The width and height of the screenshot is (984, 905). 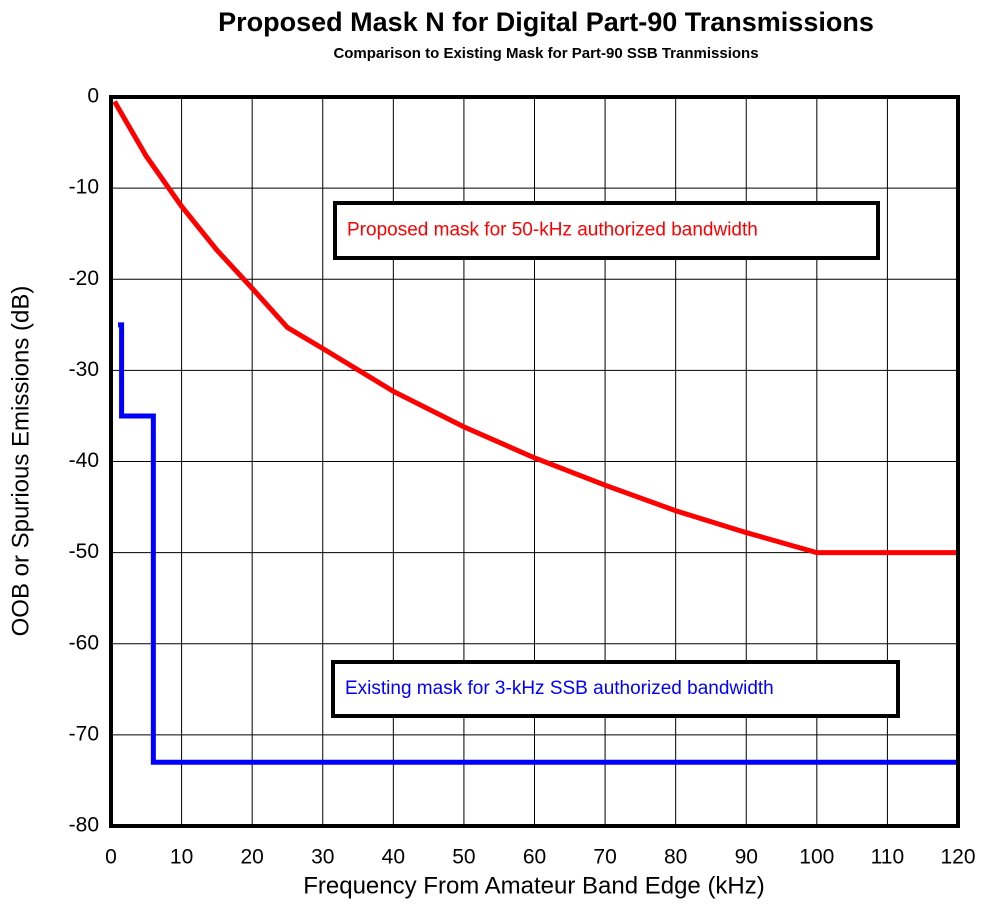 What do you see at coordinates (887, 857) in the screenshot?
I see `x-tick-label: 110` at bounding box center [887, 857].